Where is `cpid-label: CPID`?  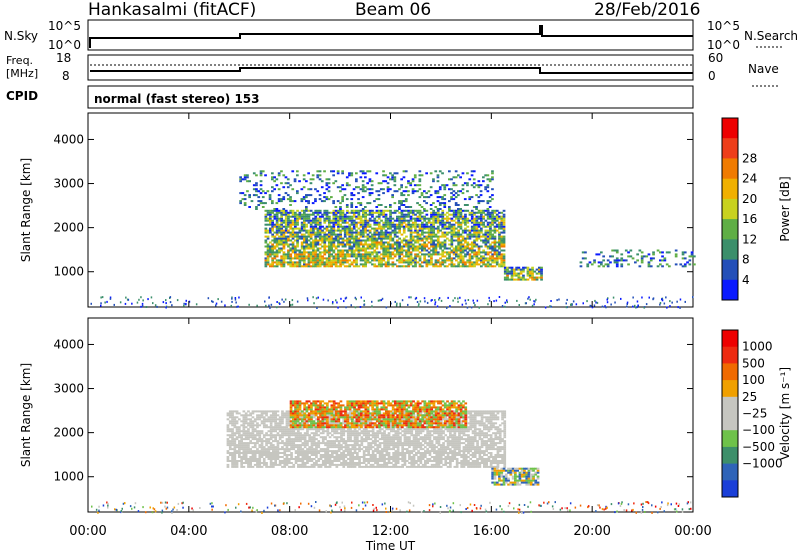 cpid-label: CPID is located at coordinates (22, 96).